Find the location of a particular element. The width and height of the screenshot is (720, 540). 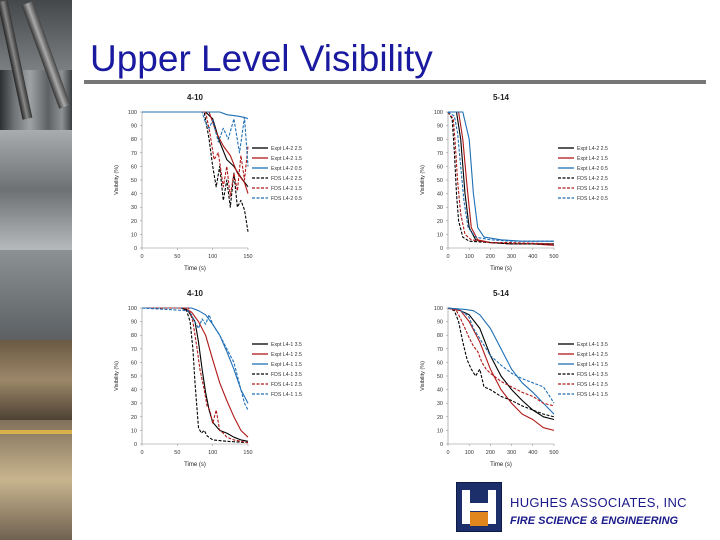

x-tick-label: 150 is located at coordinates (247, 257).